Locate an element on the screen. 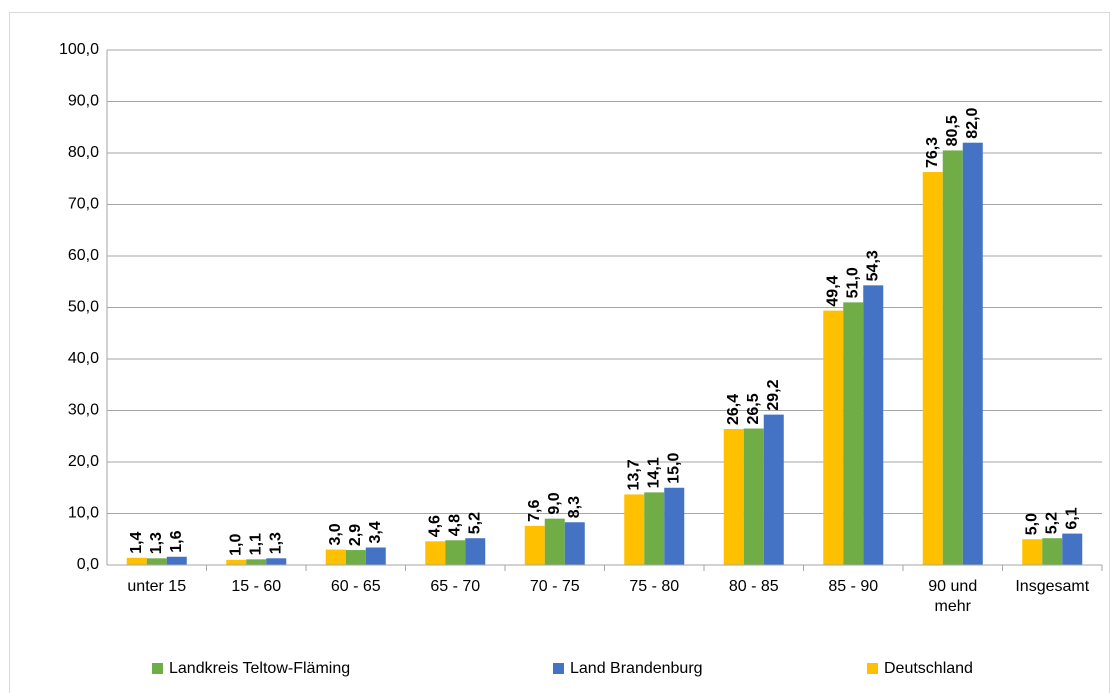 This screenshot has height=693, width=1113. data-label: 1,1 is located at coordinates (255, 544).